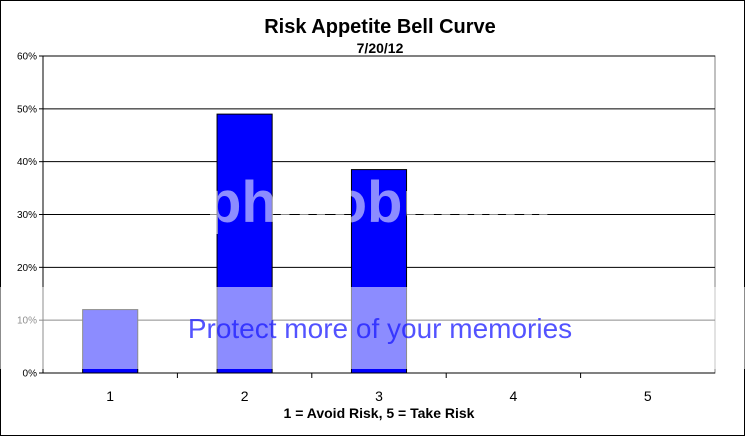 This screenshot has width=745, height=436. What do you see at coordinates (245, 396) in the screenshot?
I see `x-tick-label-2: 2` at bounding box center [245, 396].